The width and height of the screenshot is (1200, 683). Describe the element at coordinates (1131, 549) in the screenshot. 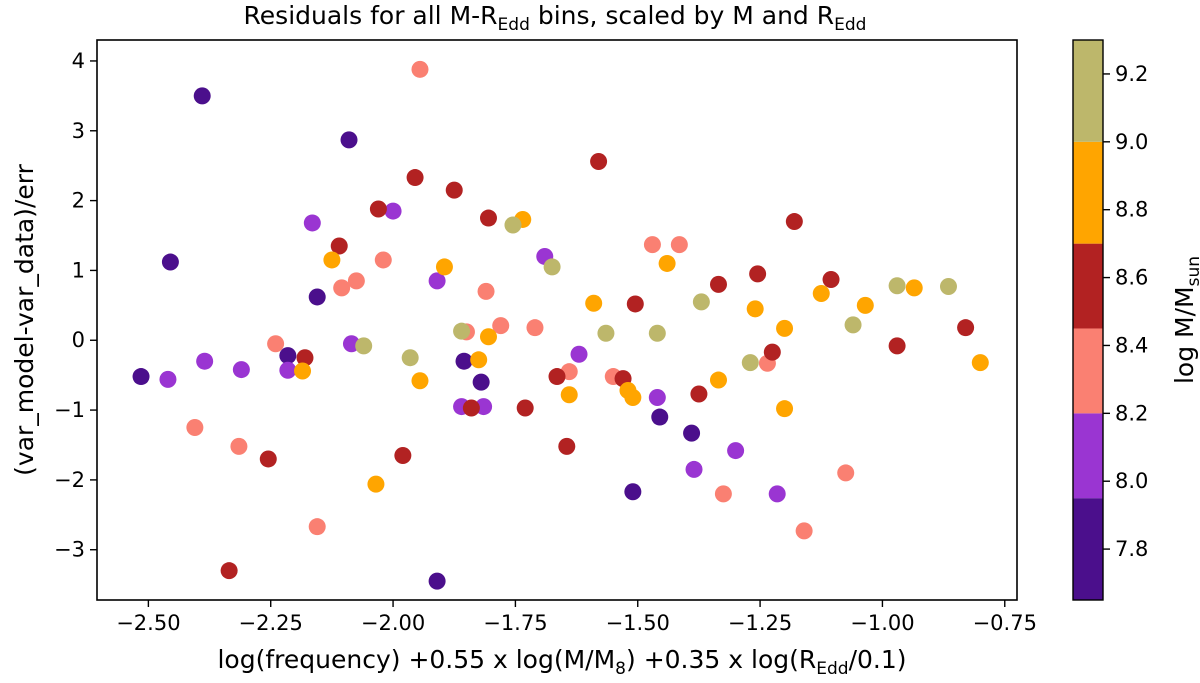

I see `colorbar-tick-label: 7.8` at that location.